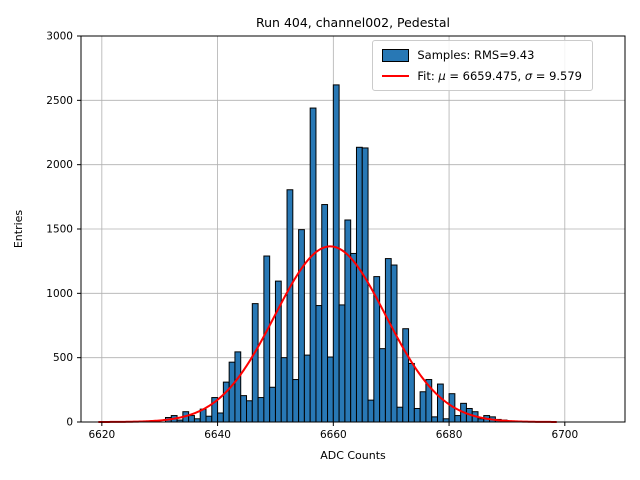 This screenshot has width=640, height=480. What do you see at coordinates (59, 230) in the screenshot?
I see `y-tick-label: 1500` at bounding box center [59, 230].